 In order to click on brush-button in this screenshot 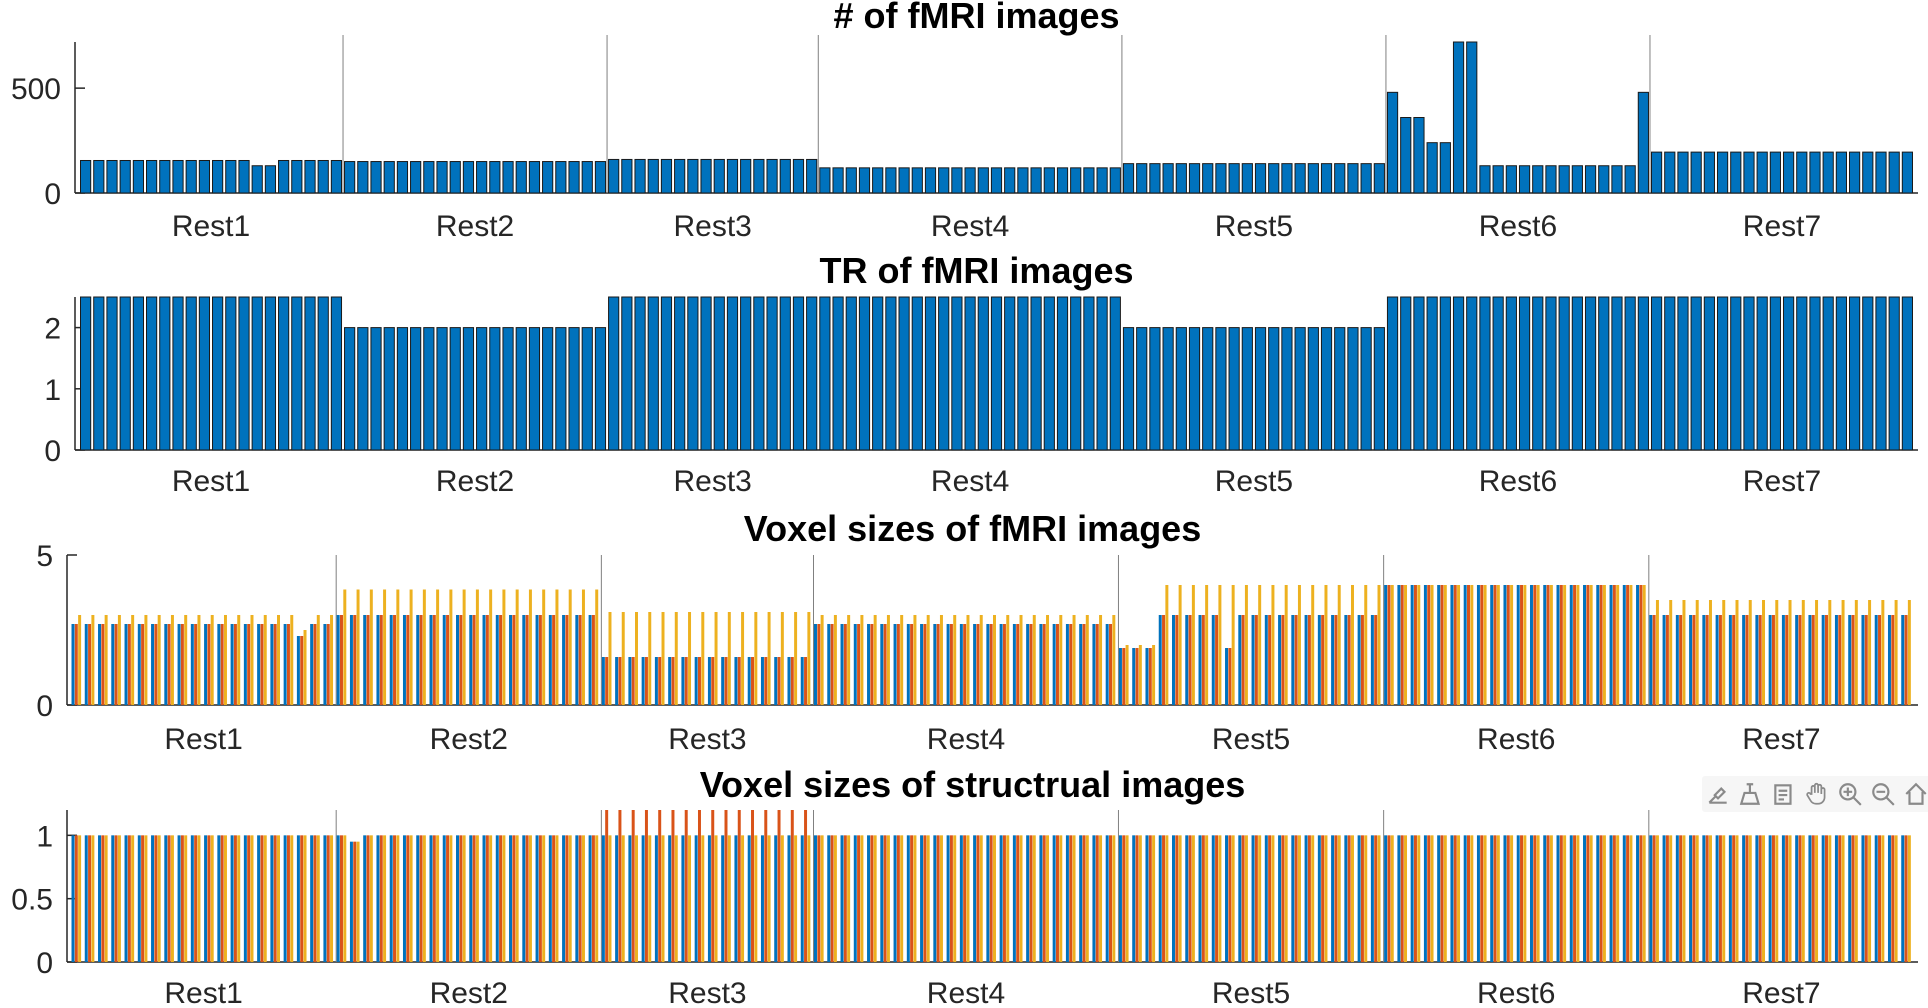, I will do `click(1717, 794)`.